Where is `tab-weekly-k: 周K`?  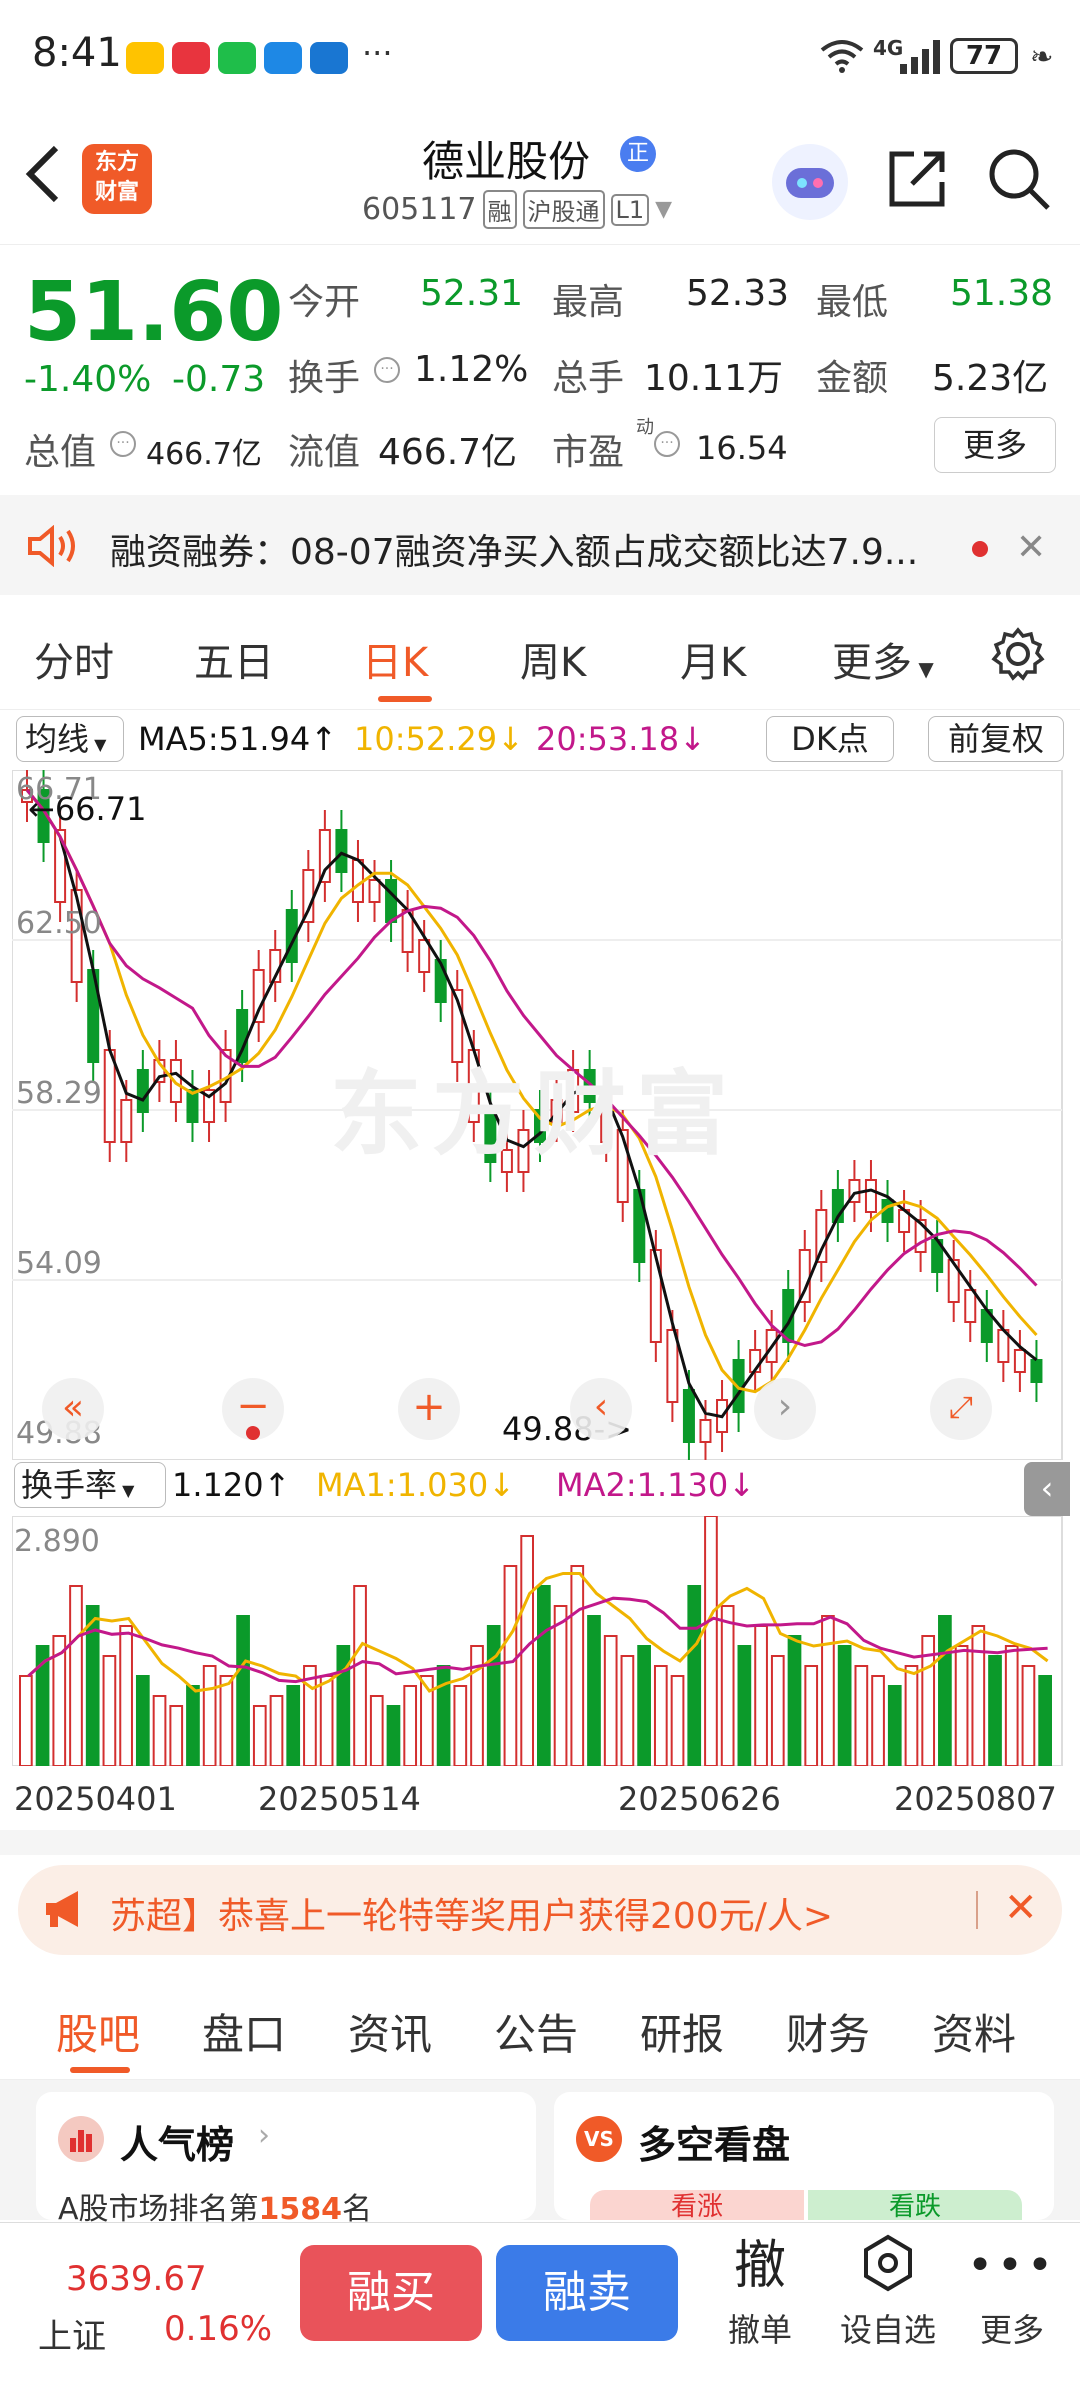 tab-weekly-k: 周K is located at coordinates (553, 663).